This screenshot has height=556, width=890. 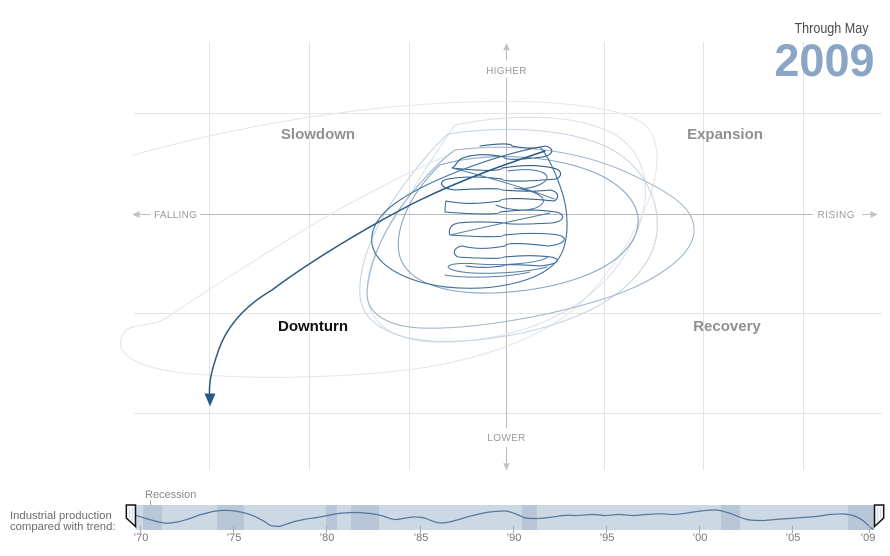 What do you see at coordinates (313, 326) in the screenshot?
I see `svg-text: Downturn` at bounding box center [313, 326].